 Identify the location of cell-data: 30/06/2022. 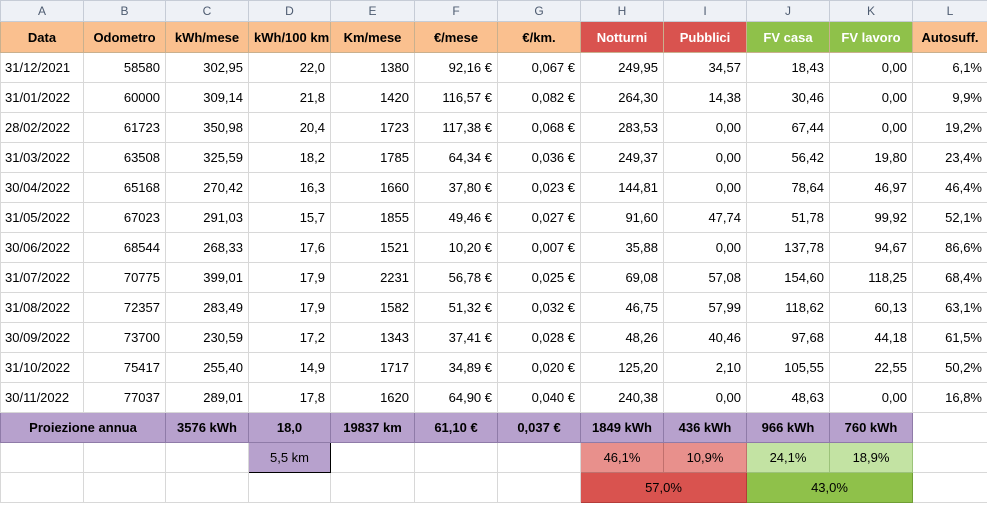
(42, 247).